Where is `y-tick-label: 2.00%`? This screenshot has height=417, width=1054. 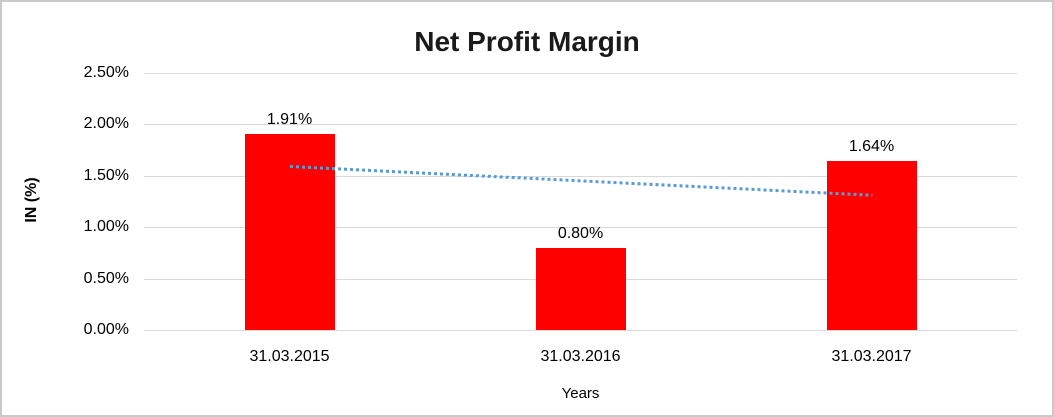
y-tick-label: 2.00% is located at coordinates (106, 124).